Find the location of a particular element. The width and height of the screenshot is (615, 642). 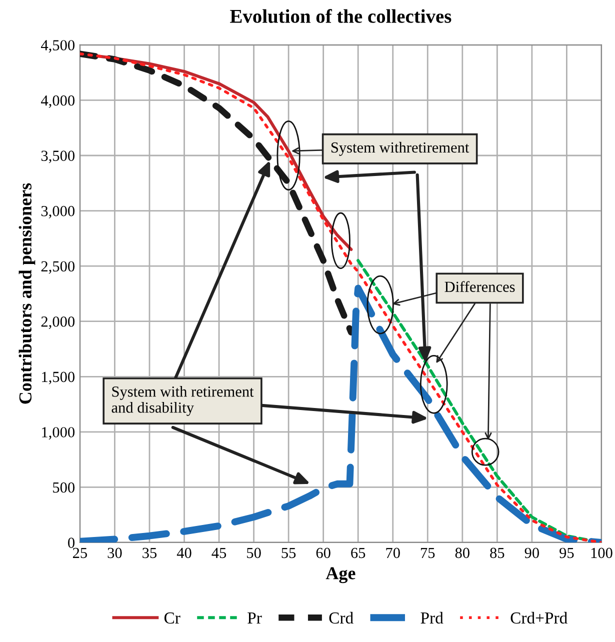

x-tick-label: 35 is located at coordinates (149, 553).